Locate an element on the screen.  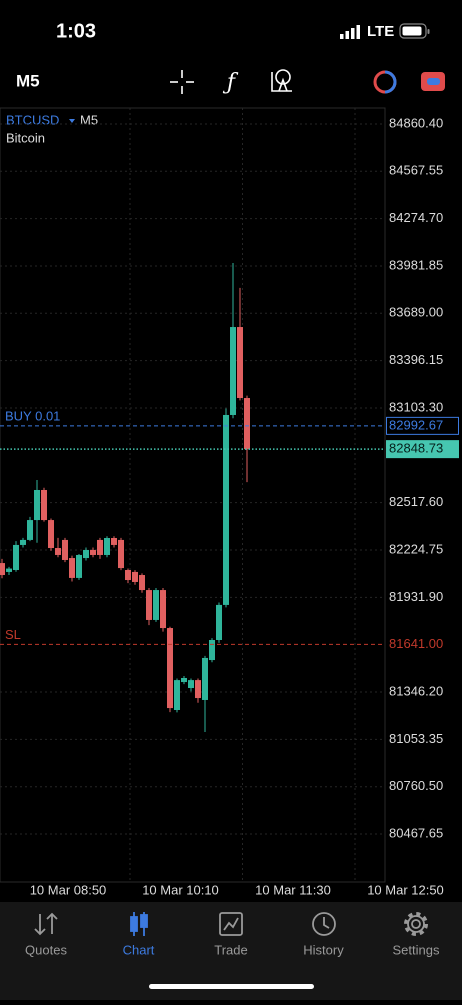
settings-icon is located at coordinates (416, 924).